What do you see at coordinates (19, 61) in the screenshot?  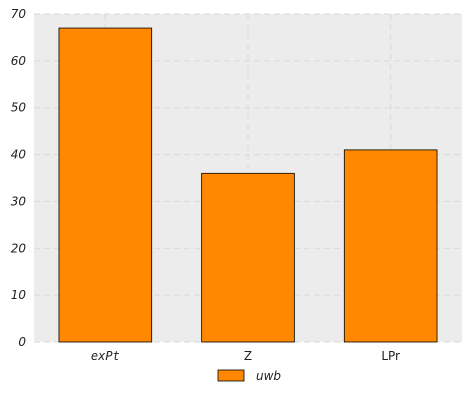 I see `y-tick-label: 60` at bounding box center [19, 61].